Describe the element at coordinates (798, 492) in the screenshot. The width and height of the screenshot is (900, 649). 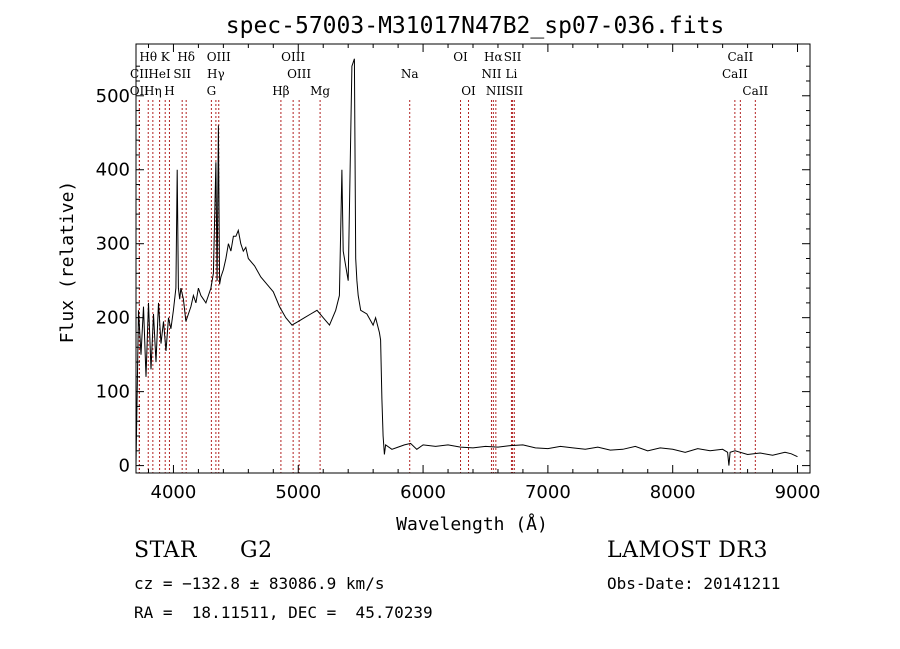
I see `x-tick-label: 9000` at that location.